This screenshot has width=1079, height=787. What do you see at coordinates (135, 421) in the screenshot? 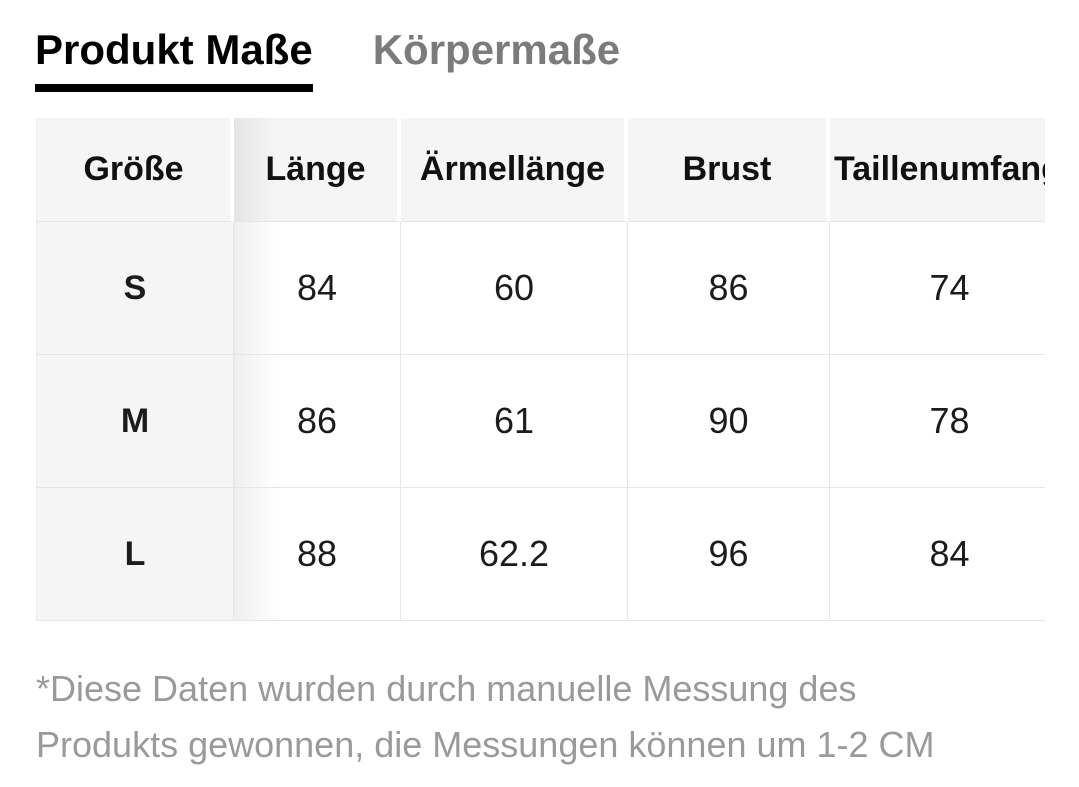
I see `size-label: M` at bounding box center [135, 421].